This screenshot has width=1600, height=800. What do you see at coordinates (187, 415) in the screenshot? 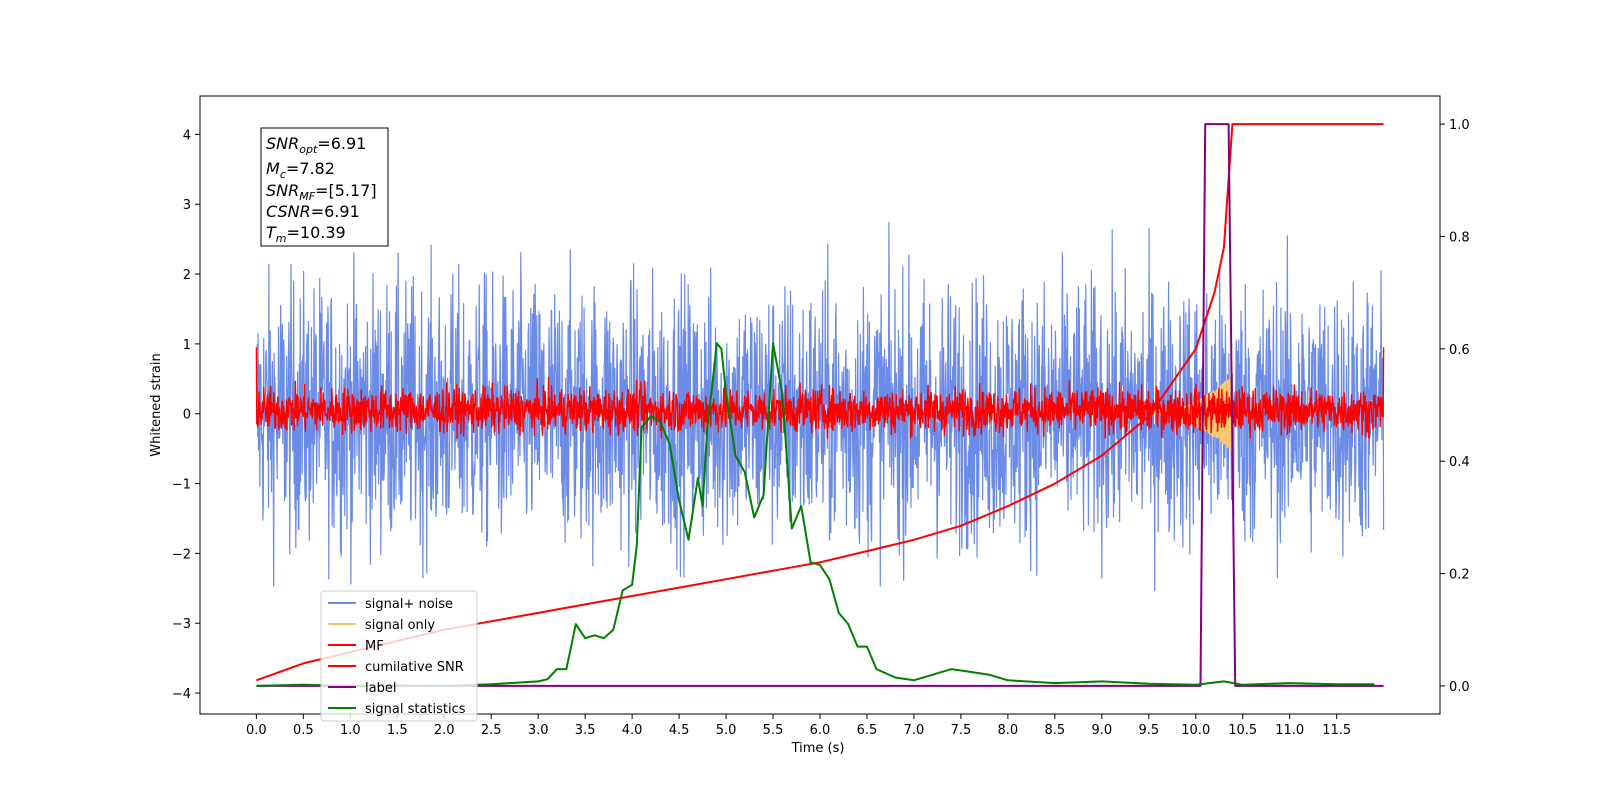
I see `y-tick-label: 0` at bounding box center [187, 415].